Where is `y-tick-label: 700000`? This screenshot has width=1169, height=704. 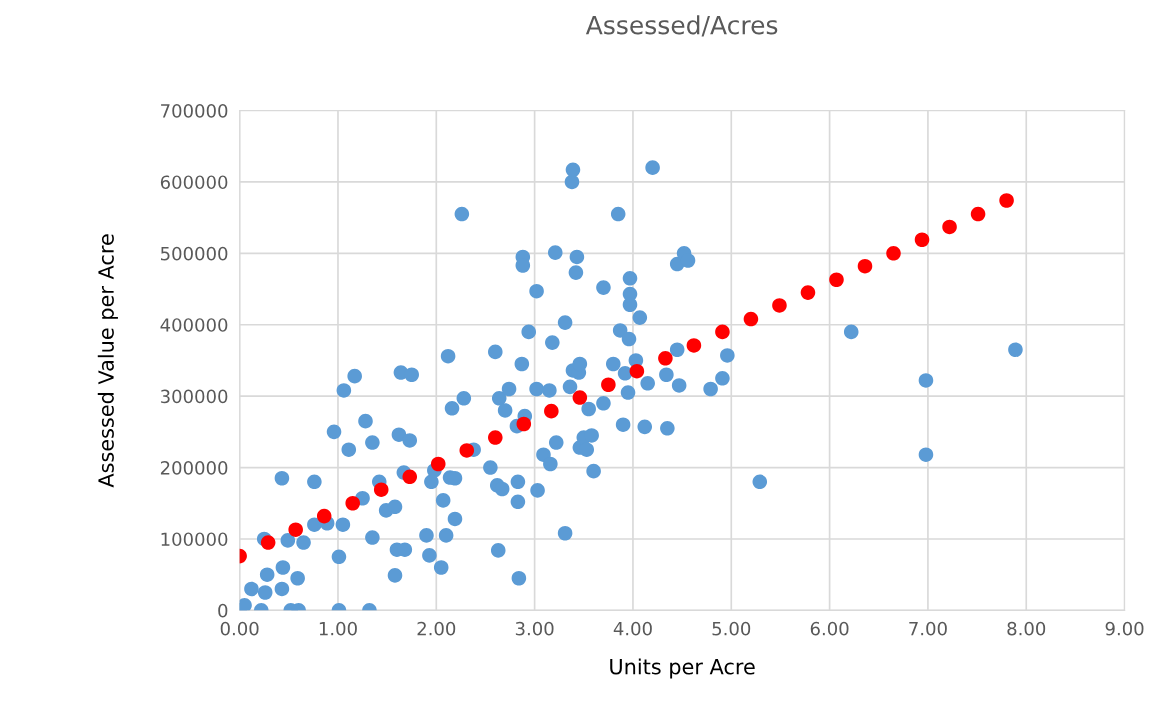
y-tick-label: 700000 is located at coordinates (194, 110).